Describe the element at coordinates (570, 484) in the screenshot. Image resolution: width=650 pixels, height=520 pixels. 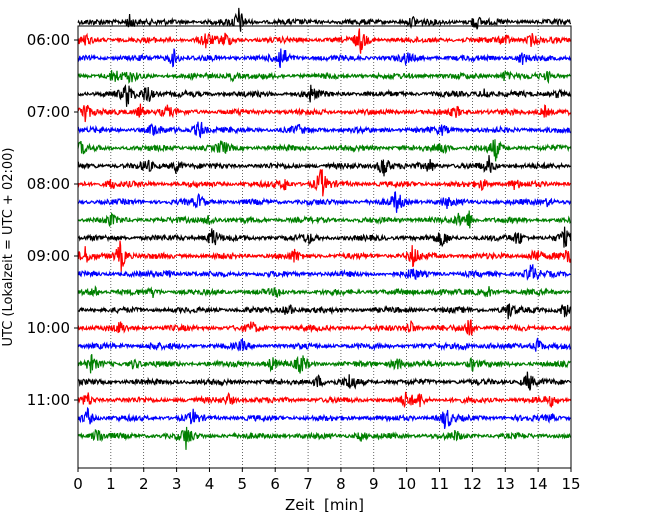
I see `x-tick-label: 15` at that location.